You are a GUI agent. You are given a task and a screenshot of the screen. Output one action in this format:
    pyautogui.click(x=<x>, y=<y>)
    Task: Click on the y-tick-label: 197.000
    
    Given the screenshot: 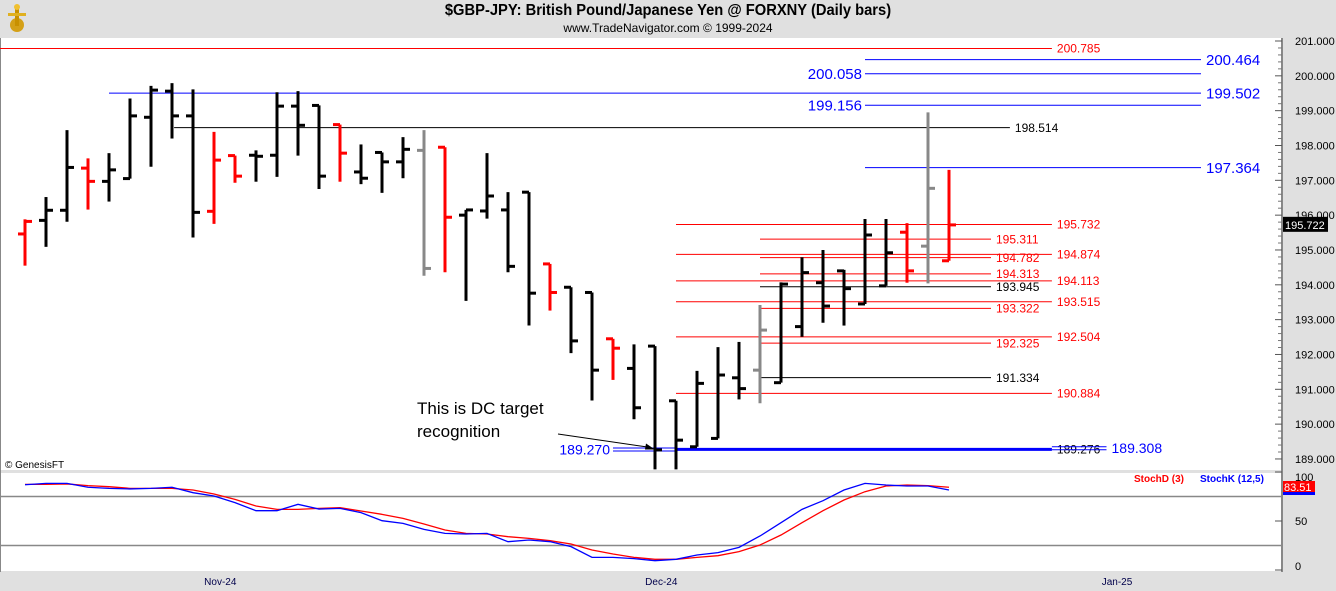 What is the action you would take?
    pyautogui.click(x=1315, y=181)
    